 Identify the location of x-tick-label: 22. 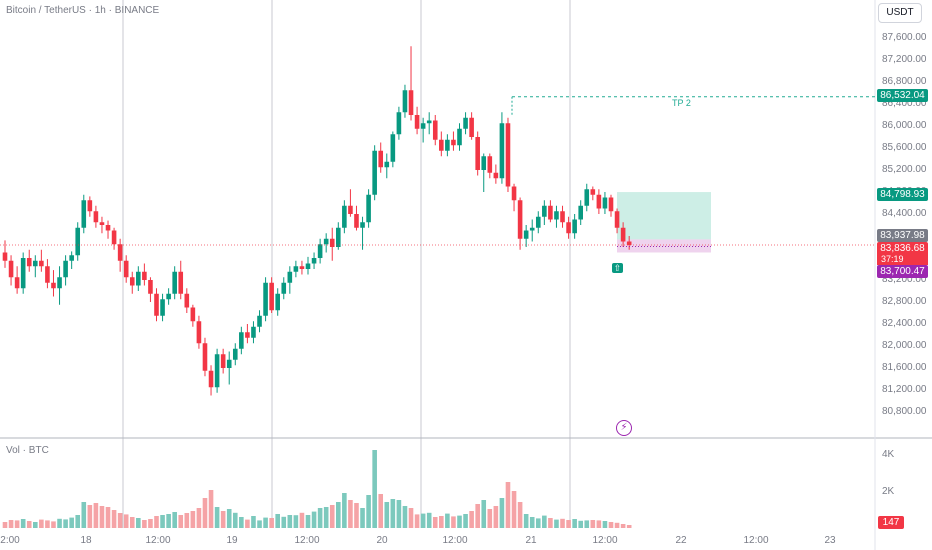
(681, 540).